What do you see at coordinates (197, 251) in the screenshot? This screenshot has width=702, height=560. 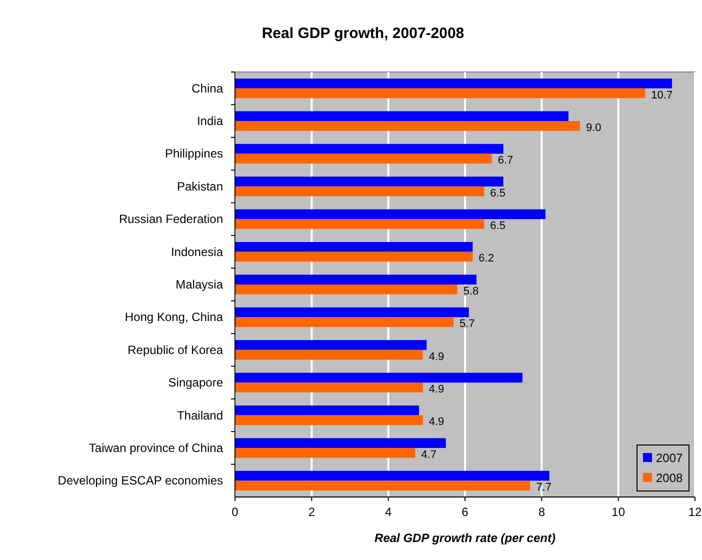 I see `y-tick-label: Indonesia` at bounding box center [197, 251].